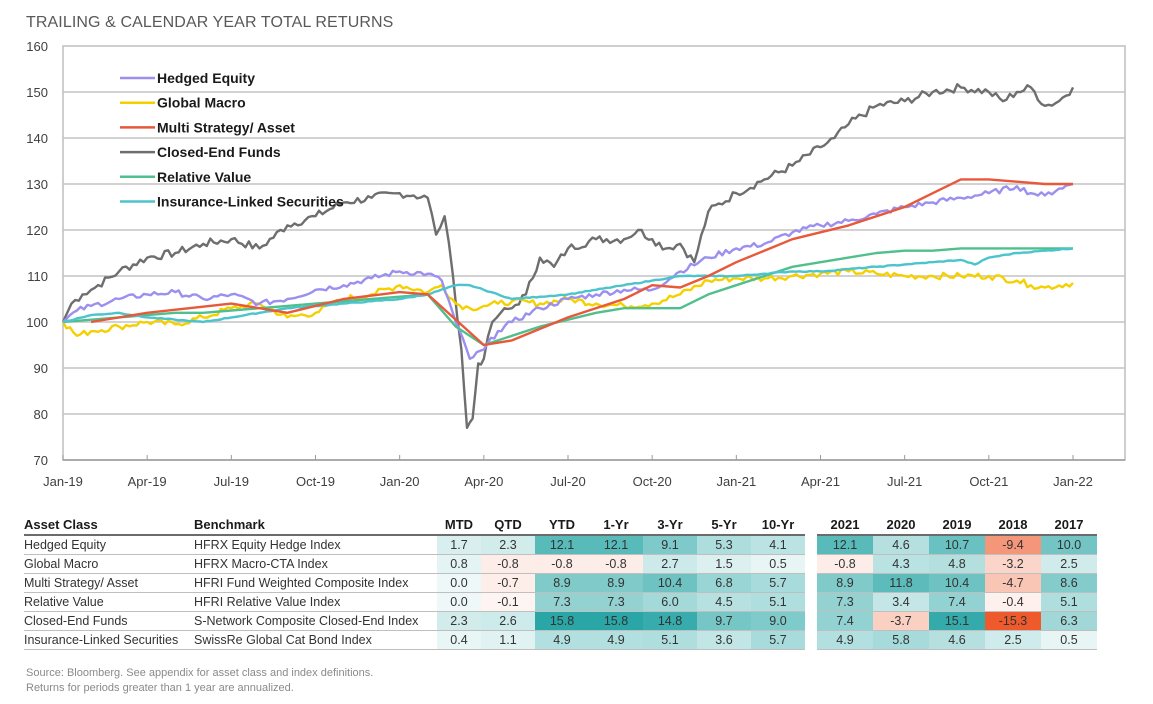 The image size is (1153, 704). I want to click on benchmark-cell: S-Network Composite Closed-End Index, so click(315, 621).